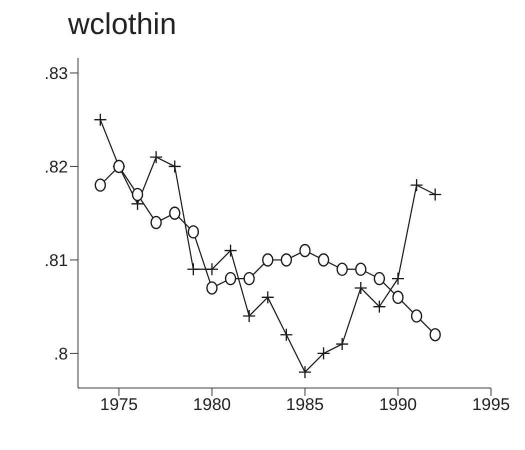 The height and width of the screenshot is (450, 525). What do you see at coordinates (56, 73) in the screenshot?
I see `y-tick-label: .83` at bounding box center [56, 73].